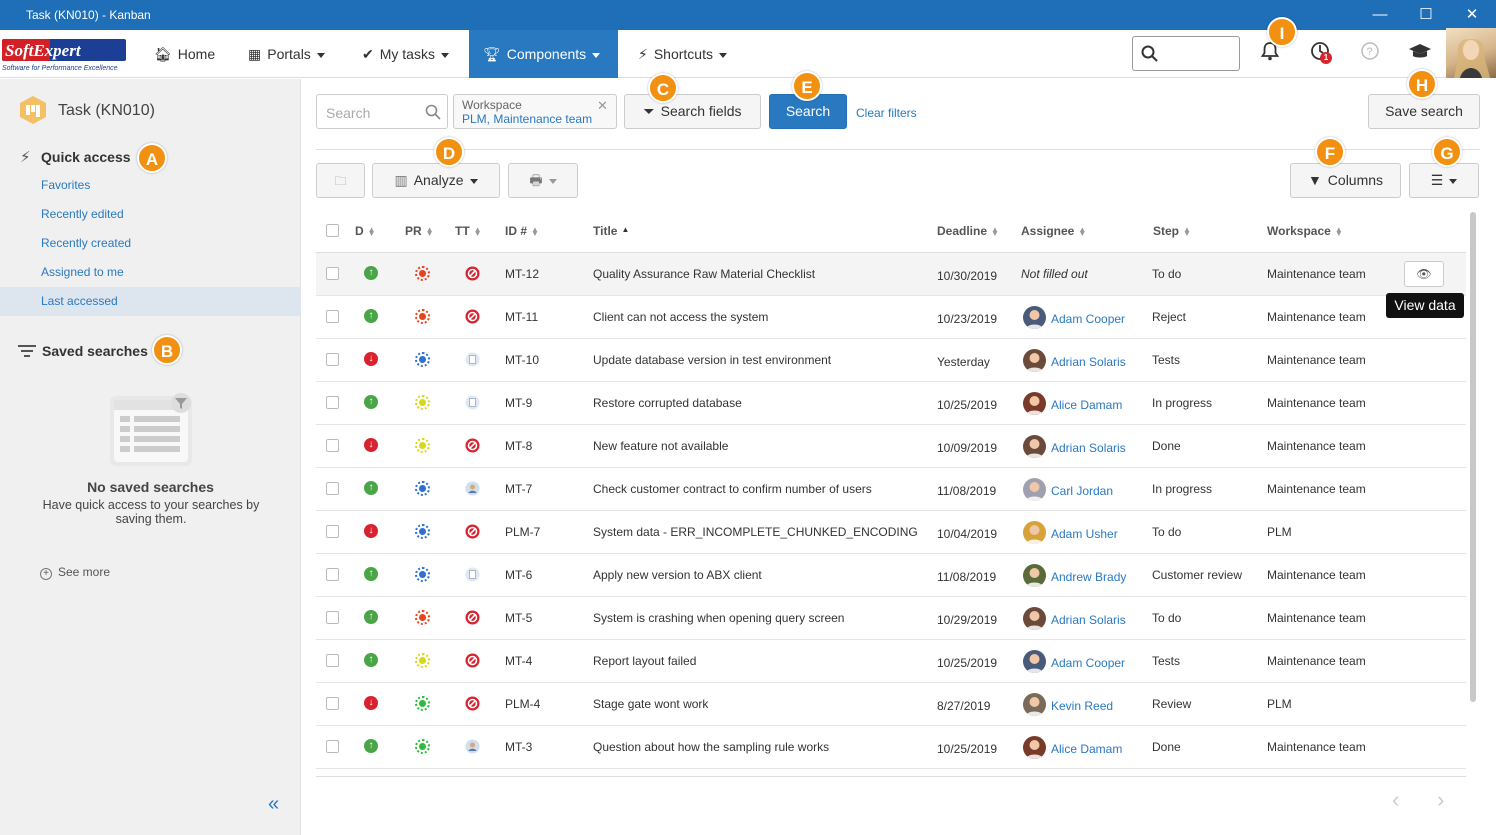 The image size is (1496, 835). I want to click on see-more-link: + See more, so click(75, 572).